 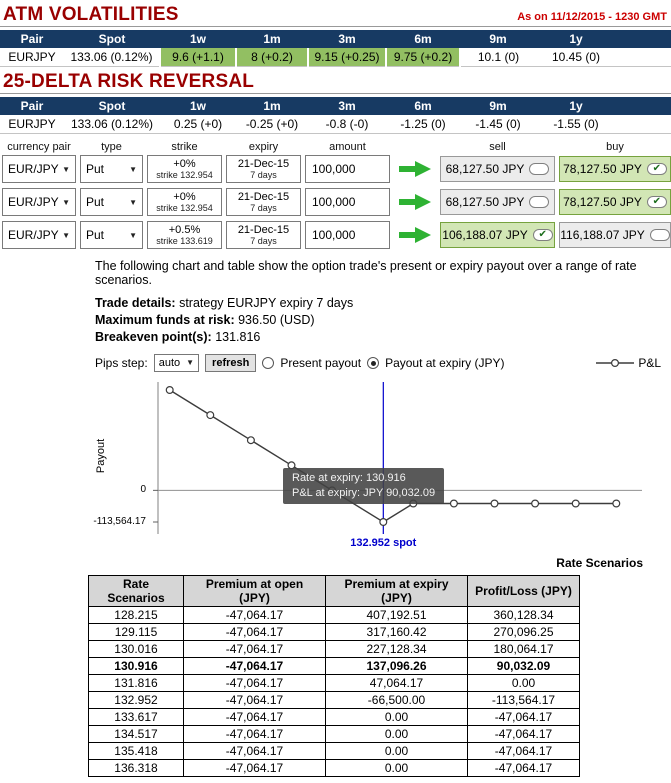 I want to click on max-funds-value: 936.50 (USD), so click(x=276, y=319).